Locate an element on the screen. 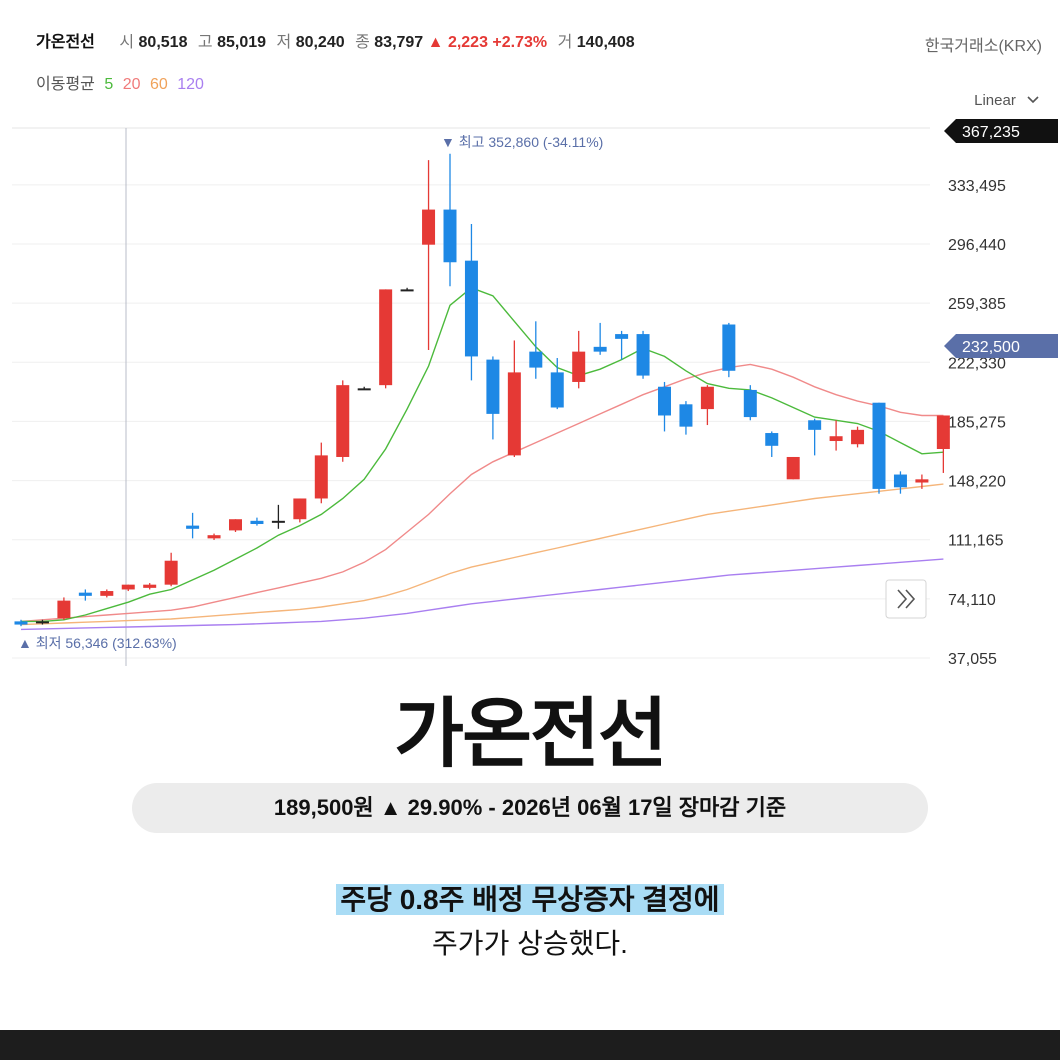 The image size is (1060, 1060). open-value: 80,518 is located at coordinates (163, 42).